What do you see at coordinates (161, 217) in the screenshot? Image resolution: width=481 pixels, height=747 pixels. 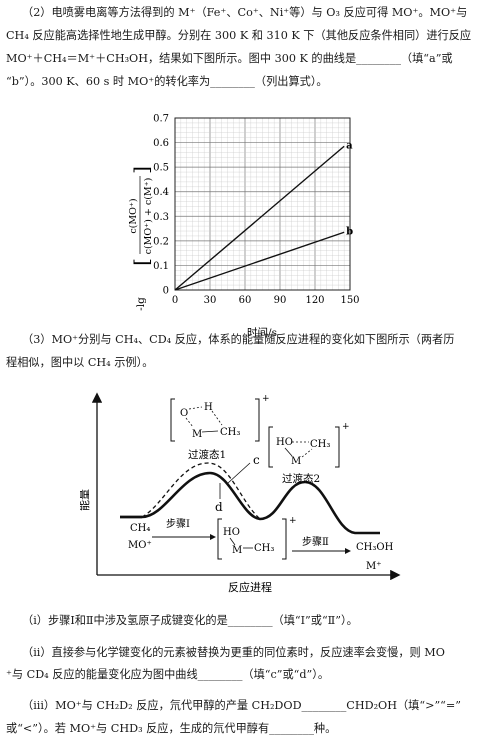 I see `y-tick-label: 0.3` at bounding box center [161, 217].